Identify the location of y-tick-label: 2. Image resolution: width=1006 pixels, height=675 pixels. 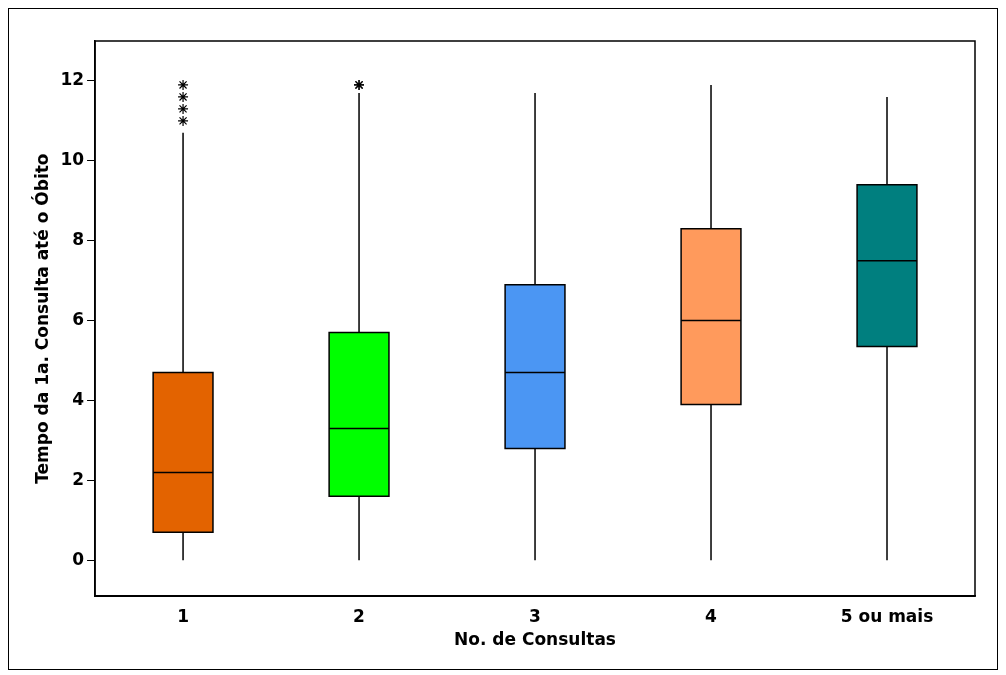
(78, 478).